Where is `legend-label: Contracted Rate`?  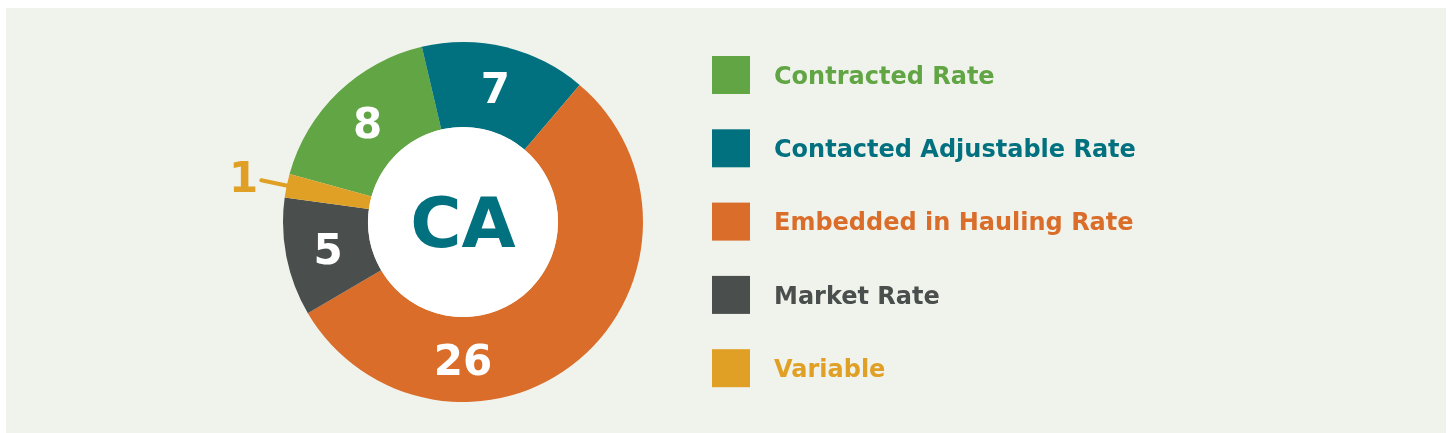
legend-label: Contracted Rate is located at coordinates (884, 75).